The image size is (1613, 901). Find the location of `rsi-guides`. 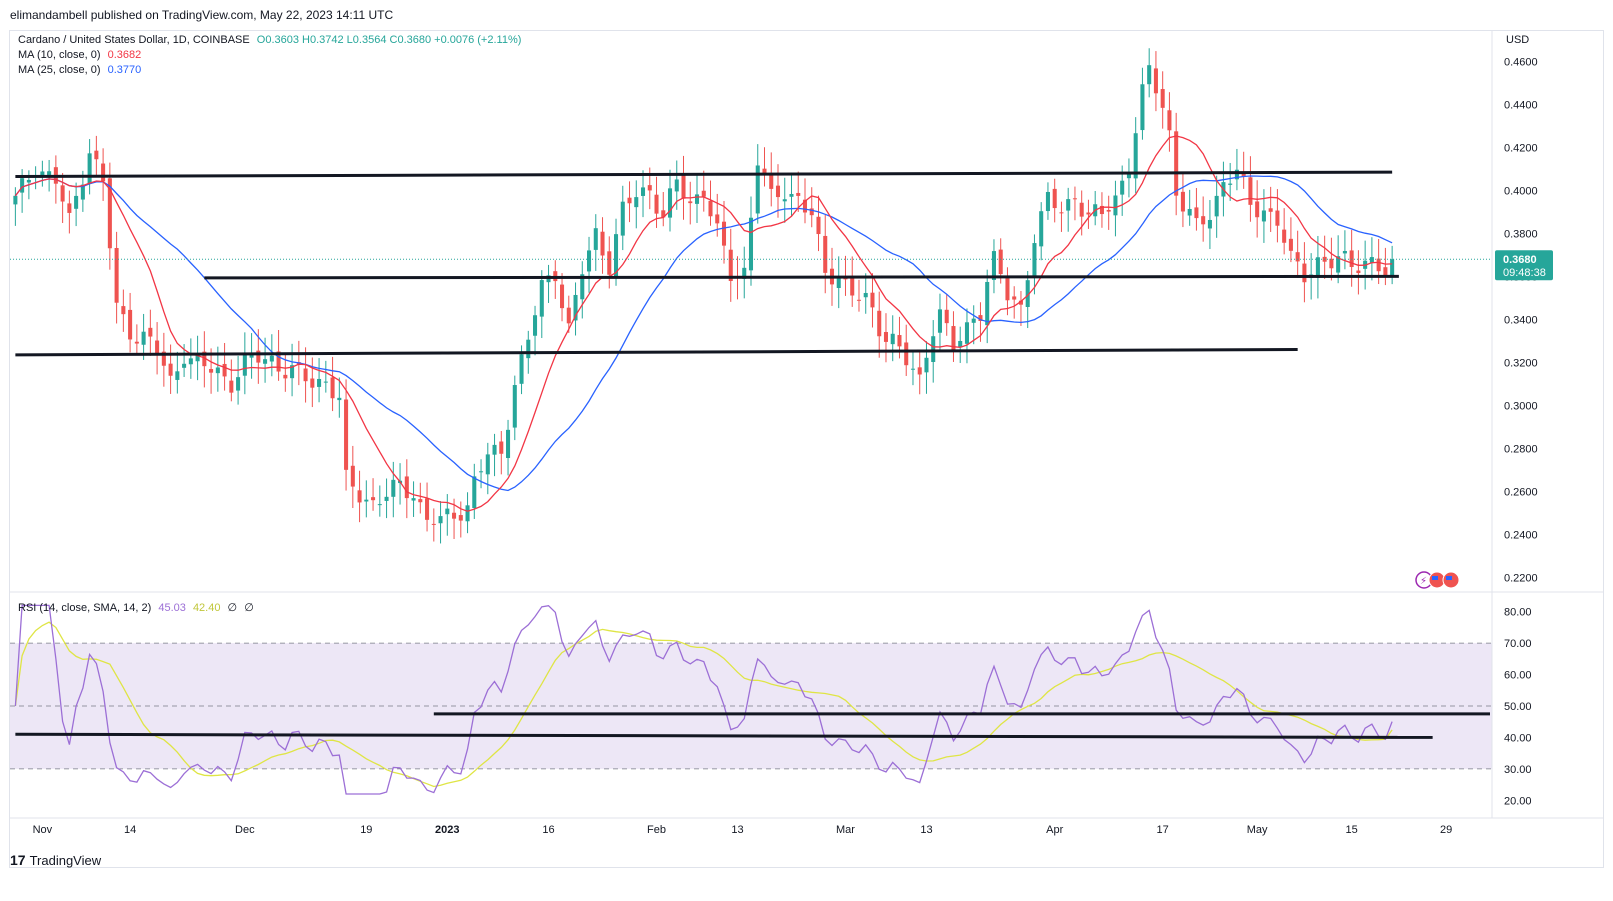

rsi-guides is located at coordinates (751, 706).